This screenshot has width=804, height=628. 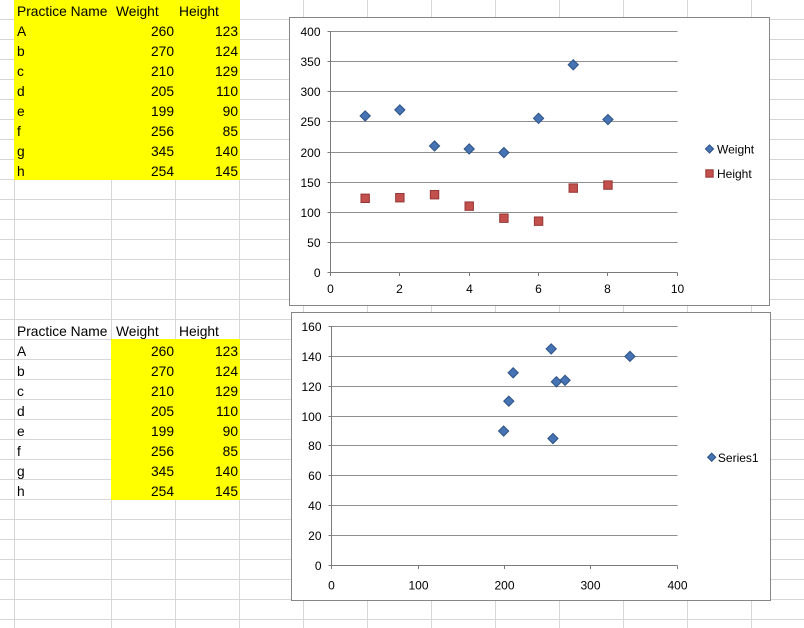 I want to click on svg-text: 20, so click(x=315, y=536).